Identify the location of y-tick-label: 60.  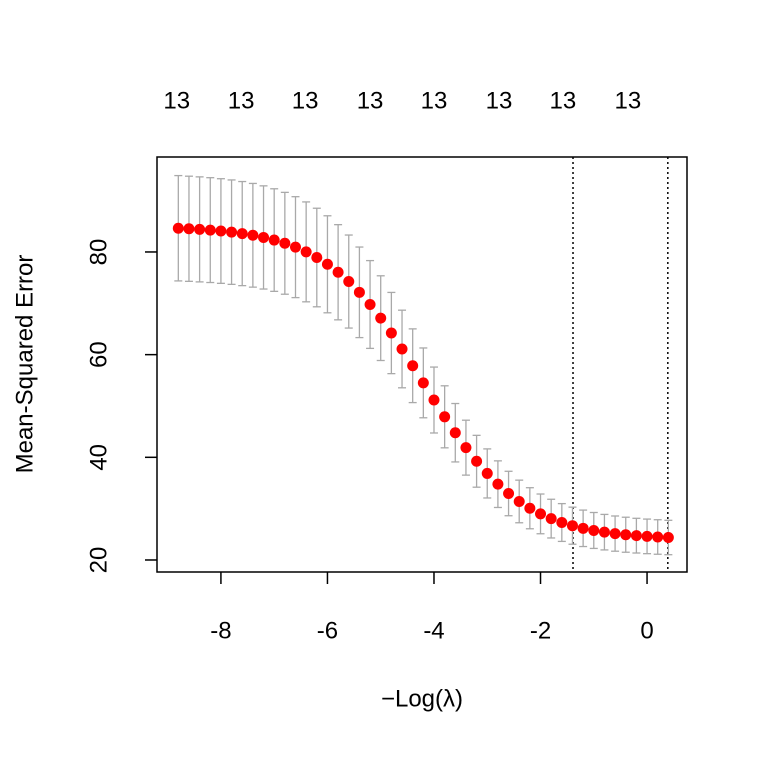
(98, 354).